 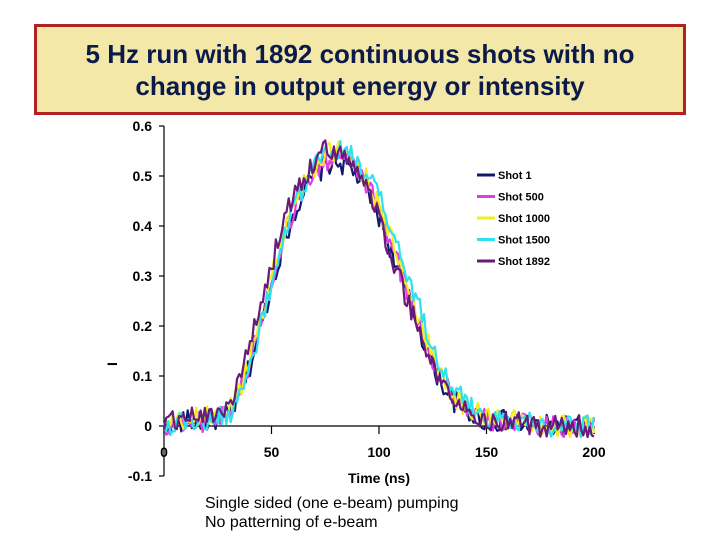 I want to click on y-tick-label: 0.6, so click(x=143, y=126).